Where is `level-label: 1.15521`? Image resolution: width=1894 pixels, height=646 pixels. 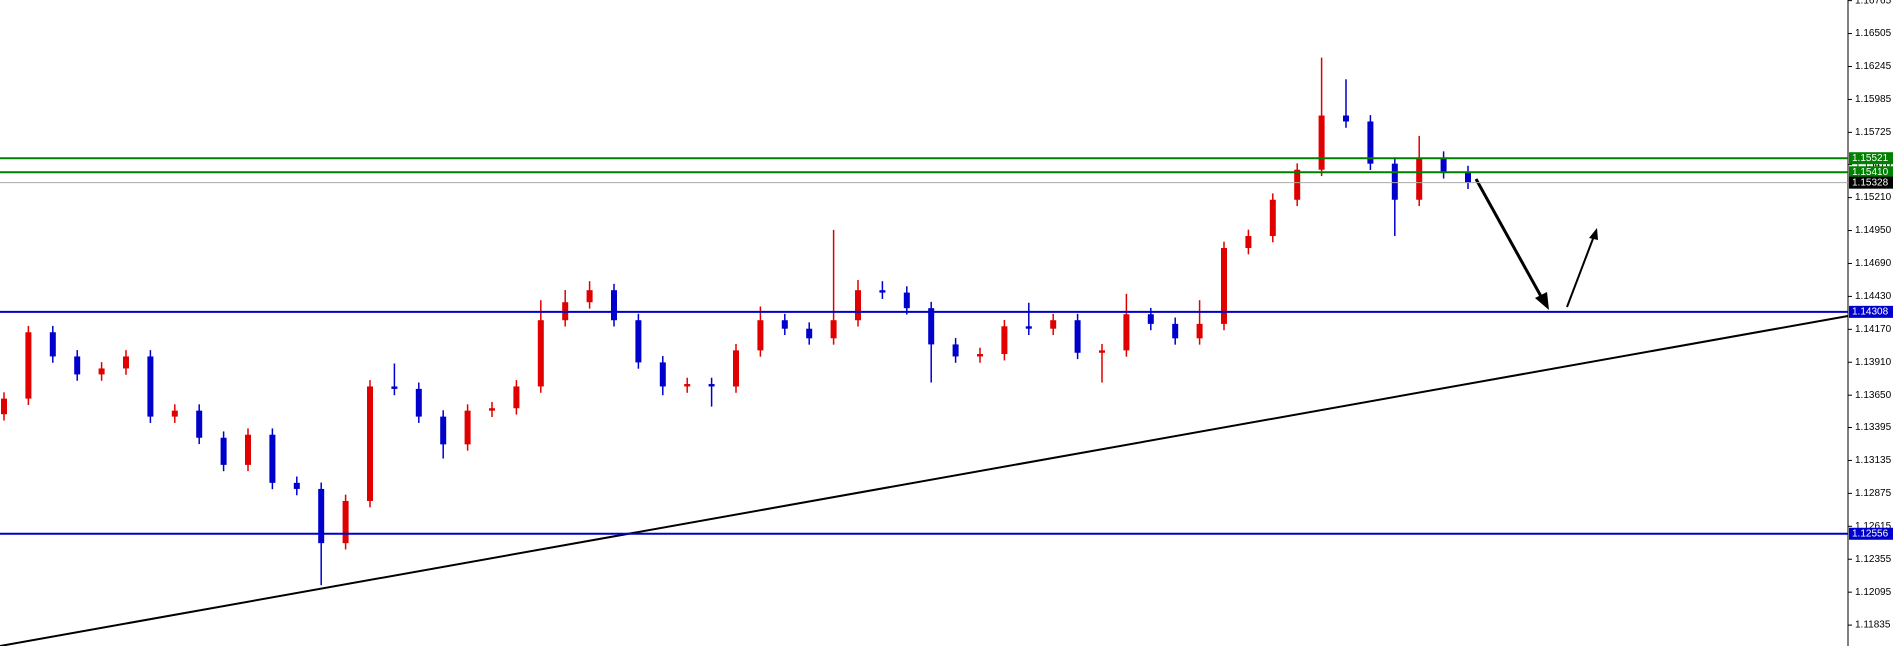
level-label: 1.15521 is located at coordinates (1870, 158).